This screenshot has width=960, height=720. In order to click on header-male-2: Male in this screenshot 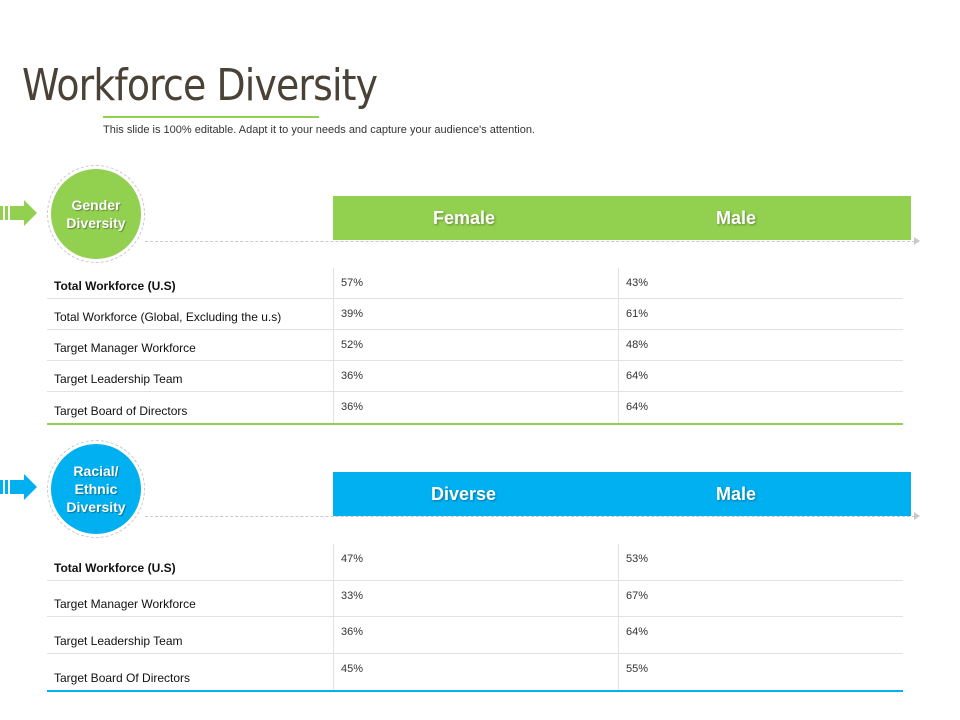, I will do `click(736, 493)`.